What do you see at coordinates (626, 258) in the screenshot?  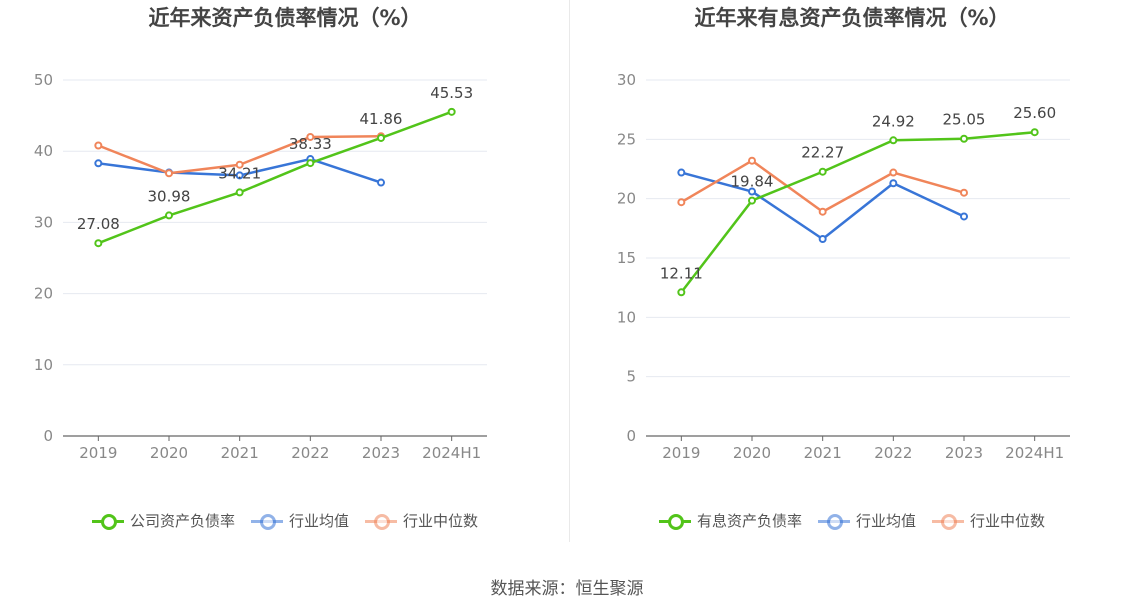 I see `right-y-tick-label: 15` at bounding box center [626, 258].